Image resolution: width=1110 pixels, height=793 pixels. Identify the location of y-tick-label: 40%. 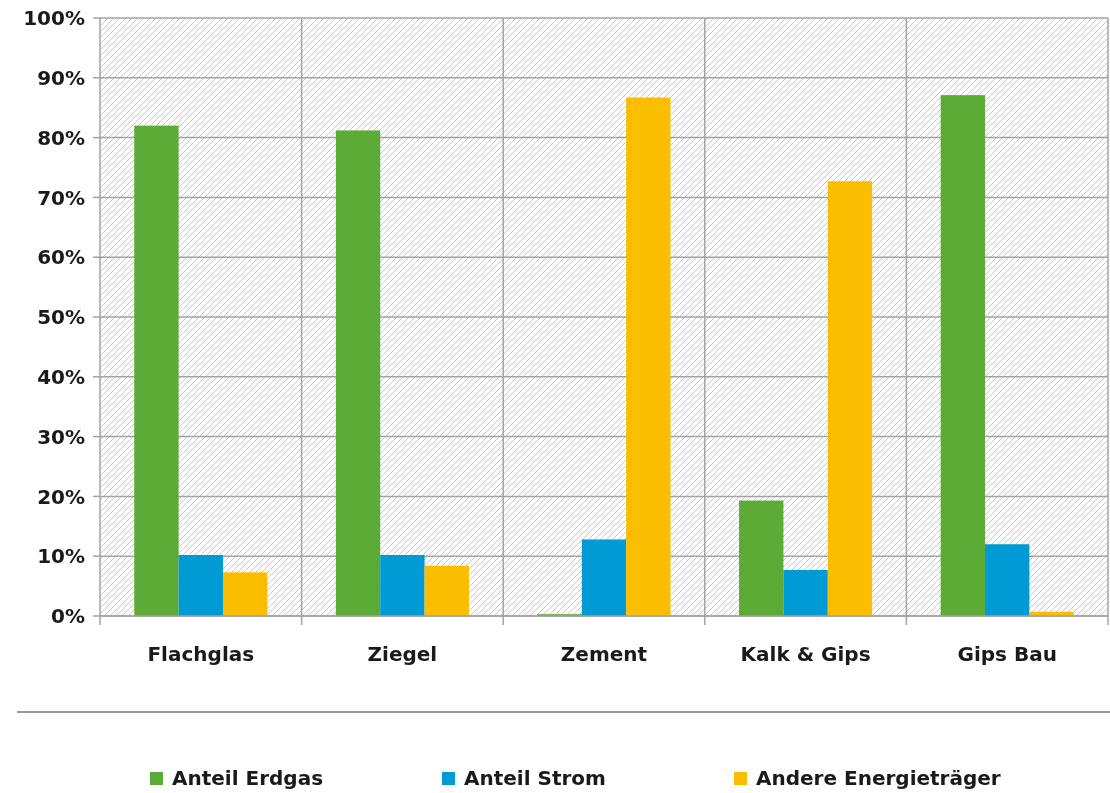
(61, 377).